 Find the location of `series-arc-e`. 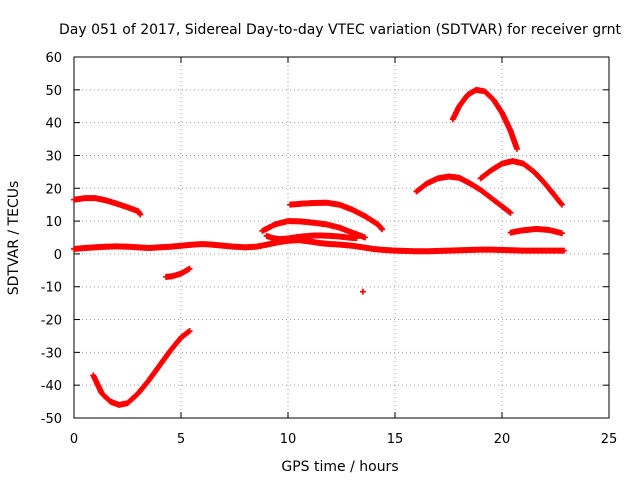

series-arc-e is located at coordinates (314, 229).